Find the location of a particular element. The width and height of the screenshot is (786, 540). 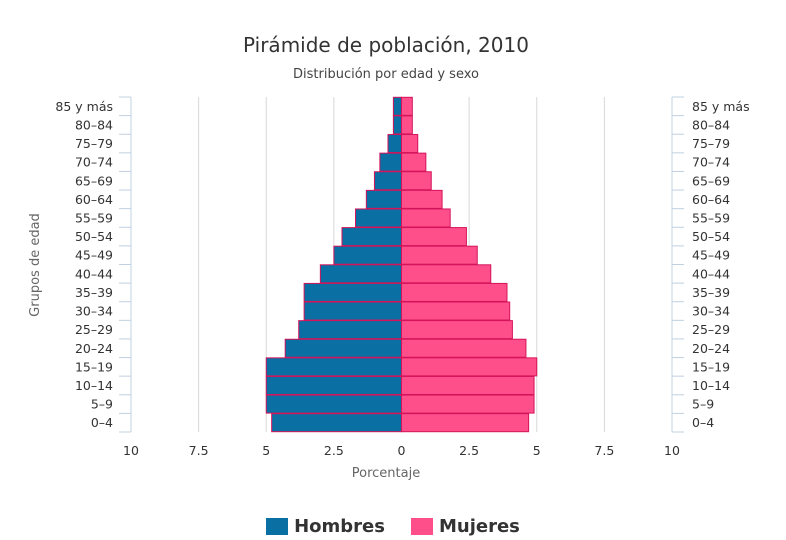

y-tick-label-left: 20–24 is located at coordinates (94, 348).